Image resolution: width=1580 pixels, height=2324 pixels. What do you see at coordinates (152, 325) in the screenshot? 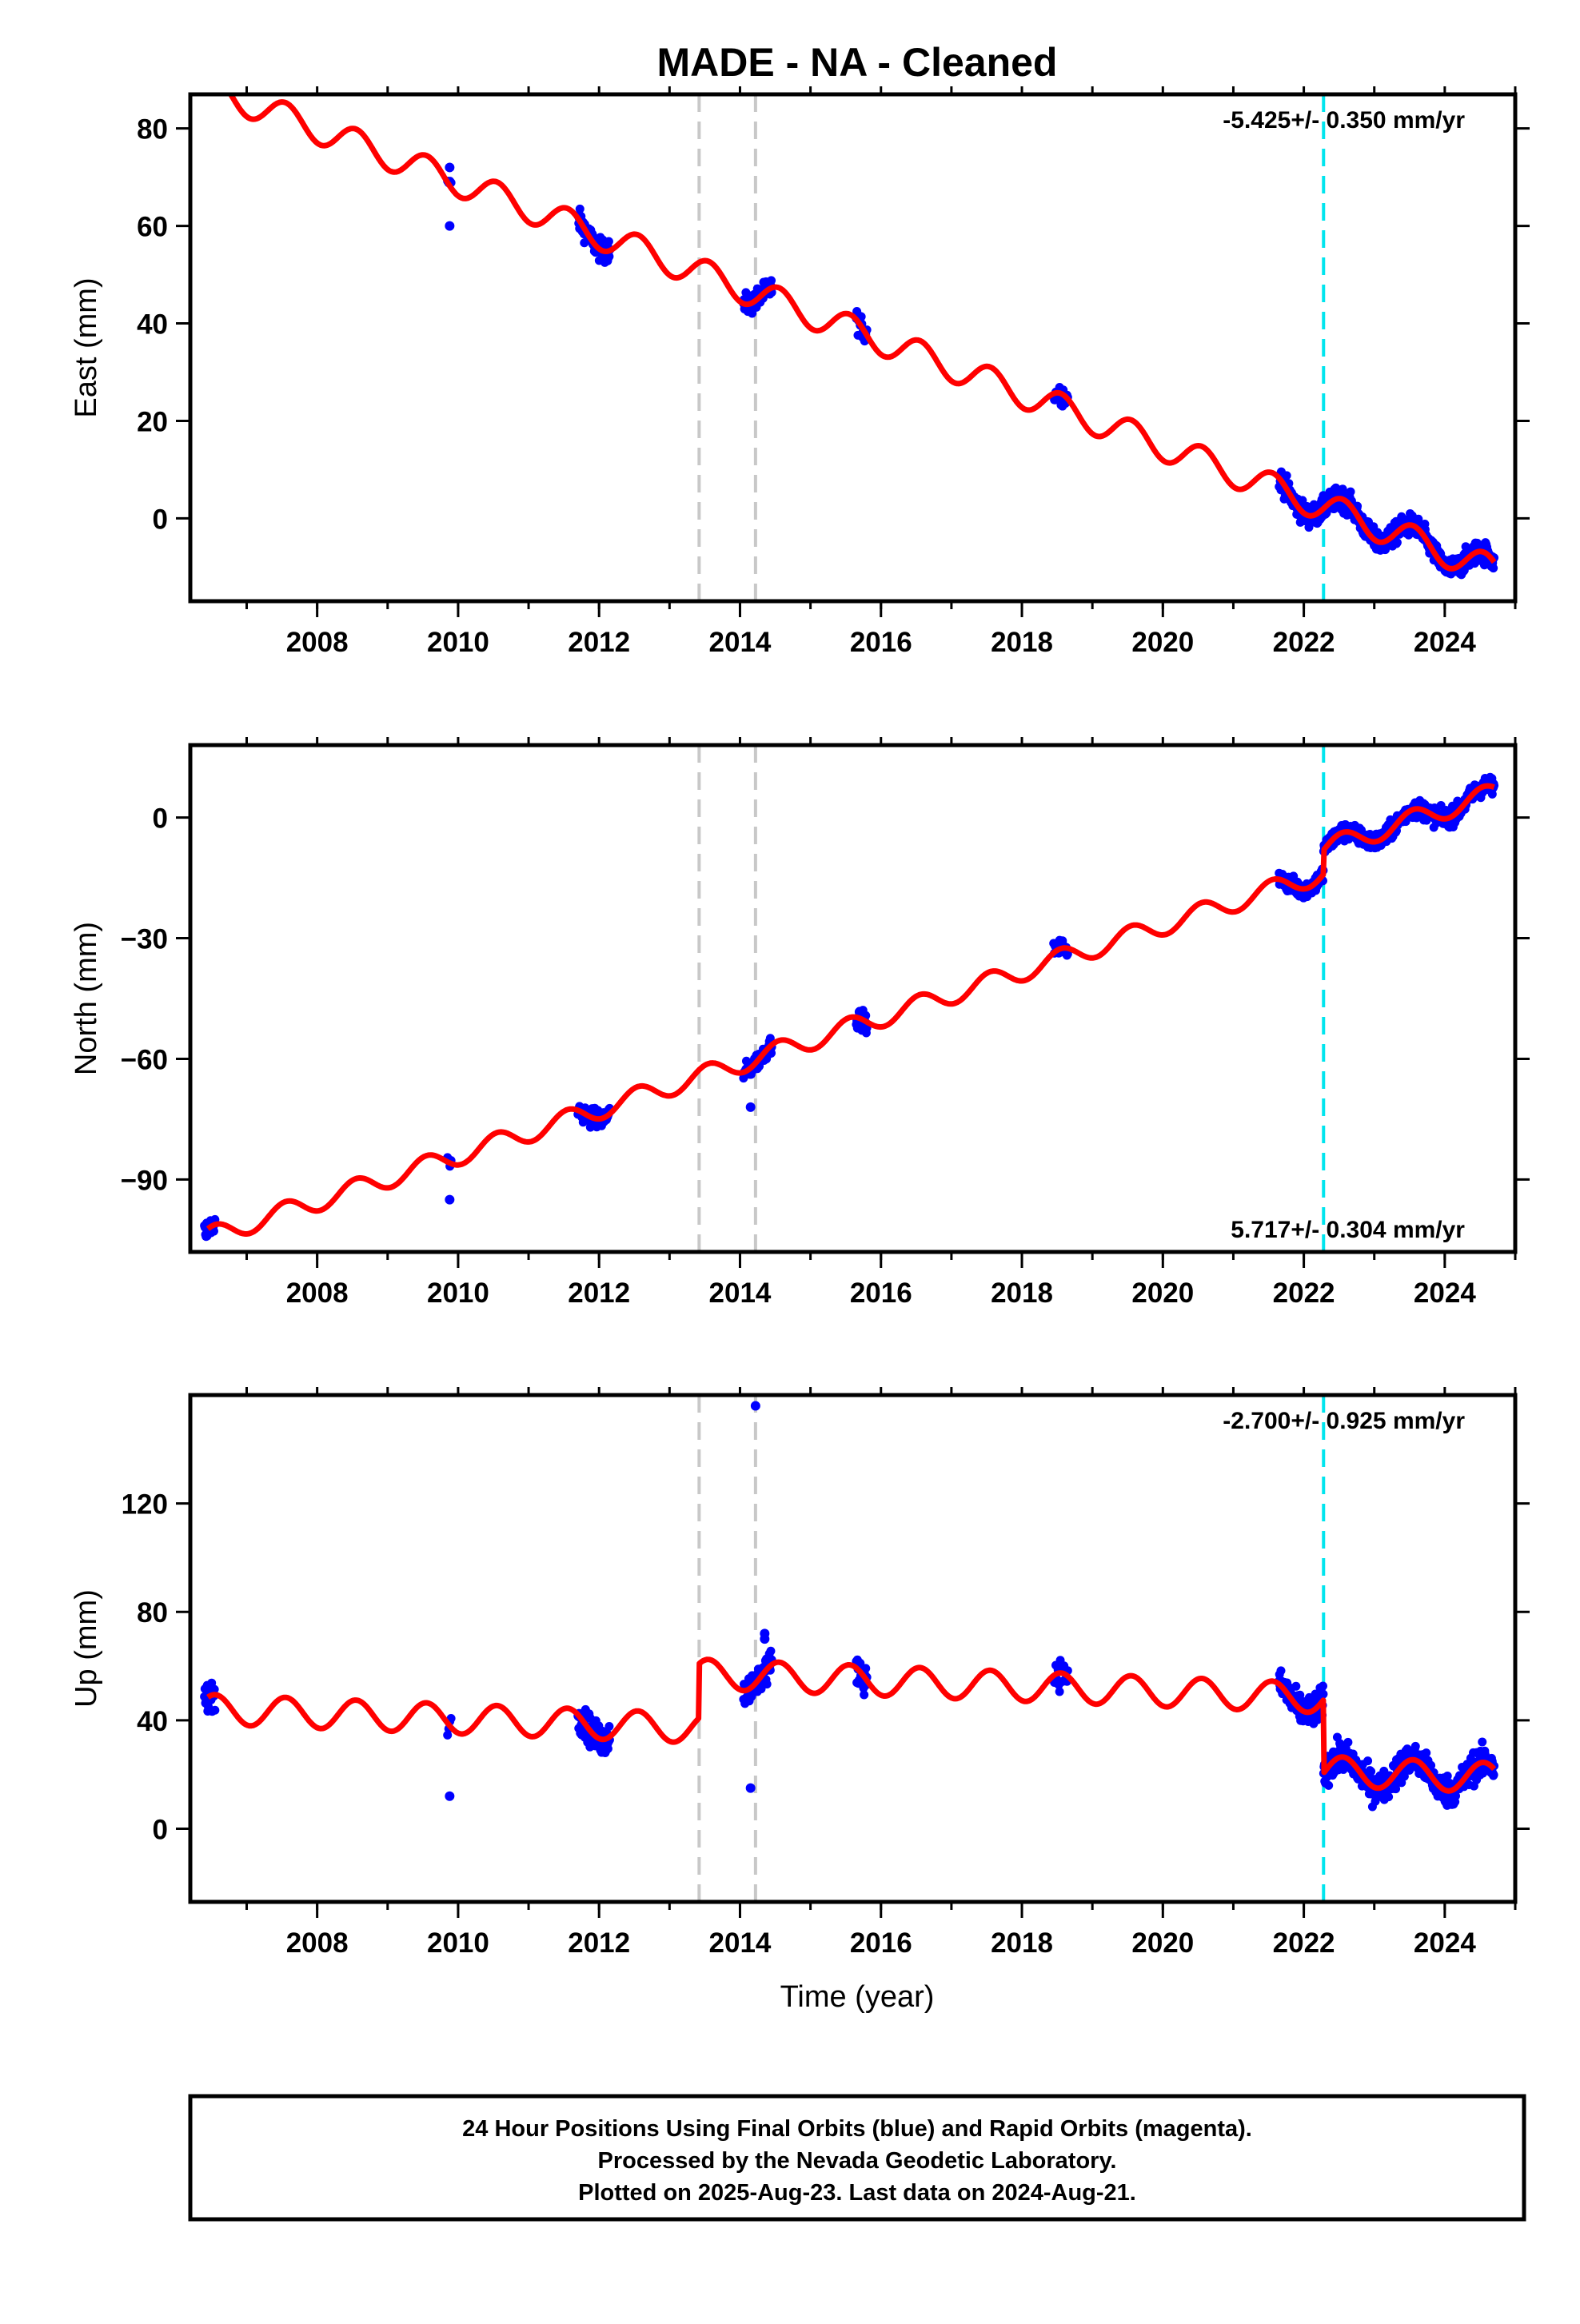
I see `east-ytick-label: 40` at bounding box center [152, 325].